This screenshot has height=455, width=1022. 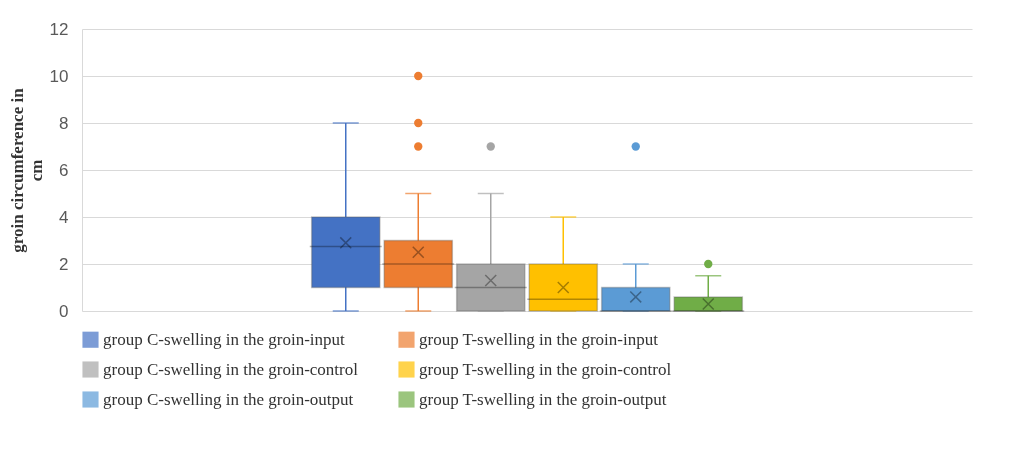 What do you see at coordinates (64, 311) in the screenshot?
I see `y-tick-label: 0` at bounding box center [64, 311].